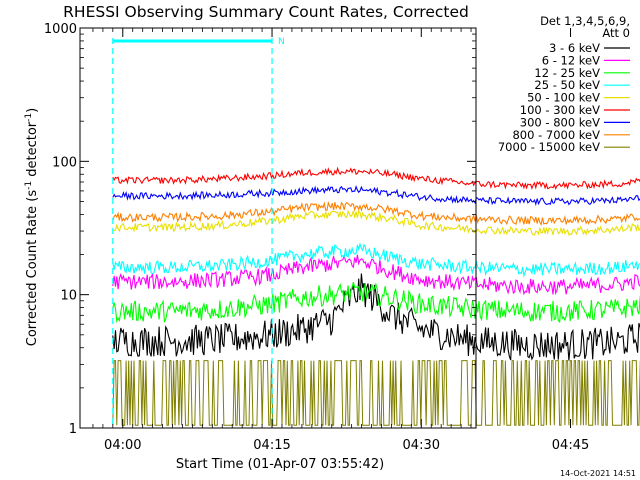 This screenshot has height=480, width=640. I want to click on legend-label-8: 7000 - 15000 keV, so click(549, 147).